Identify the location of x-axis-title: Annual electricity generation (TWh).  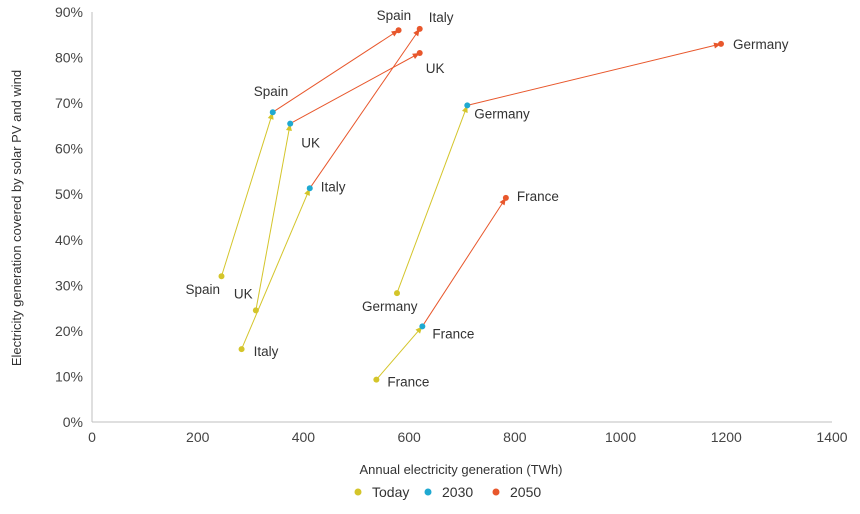
(460, 469).